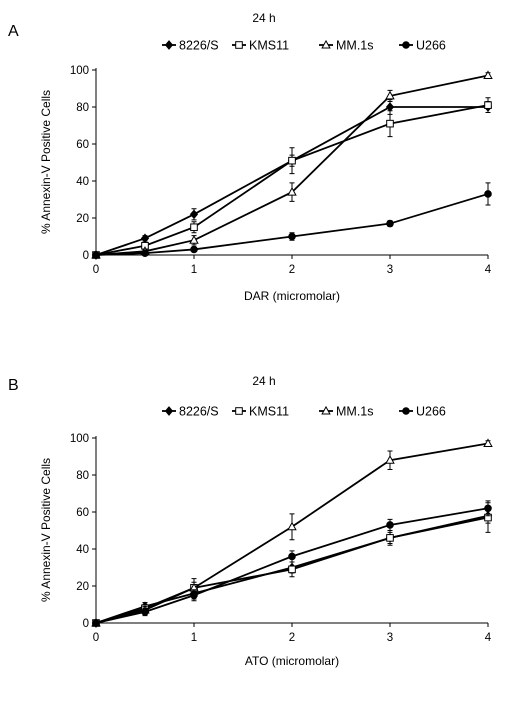 This screenshot has width=507, height=708. What do you see at coordinates (13, 385) in the screenshot?
I see `chart-b-panel-label: B` at bounding box center [13, 385].